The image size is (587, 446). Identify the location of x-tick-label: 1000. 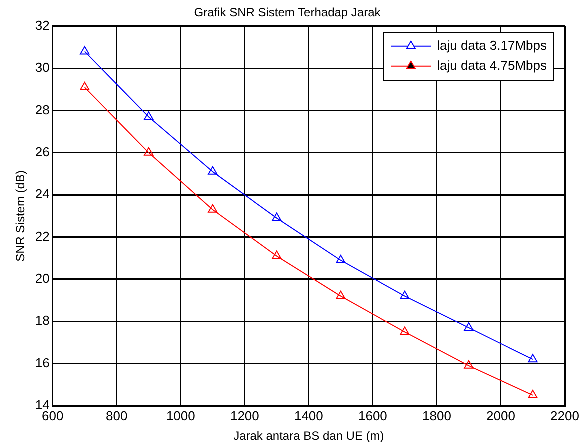
(181, 416).